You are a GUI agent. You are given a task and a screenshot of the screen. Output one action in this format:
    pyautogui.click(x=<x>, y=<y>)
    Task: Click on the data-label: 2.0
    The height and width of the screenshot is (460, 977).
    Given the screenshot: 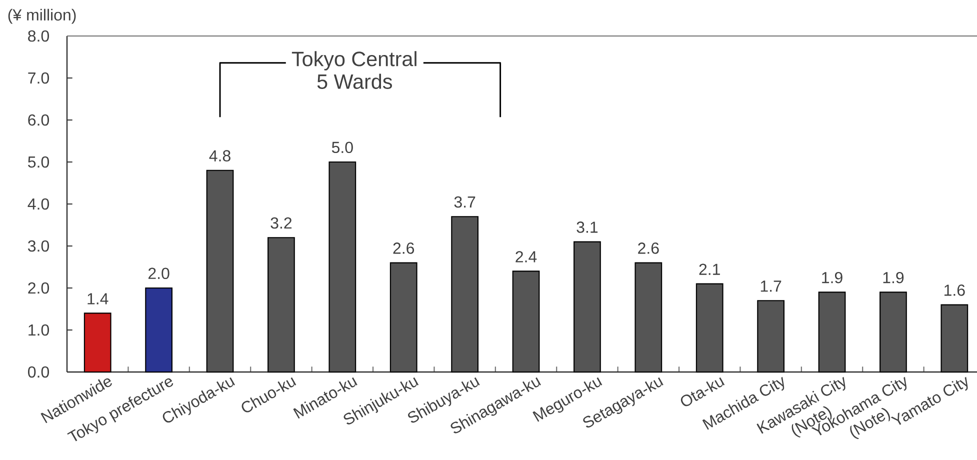 What is the action you would take?
    pyautogui.click(x=159, y=274)
    